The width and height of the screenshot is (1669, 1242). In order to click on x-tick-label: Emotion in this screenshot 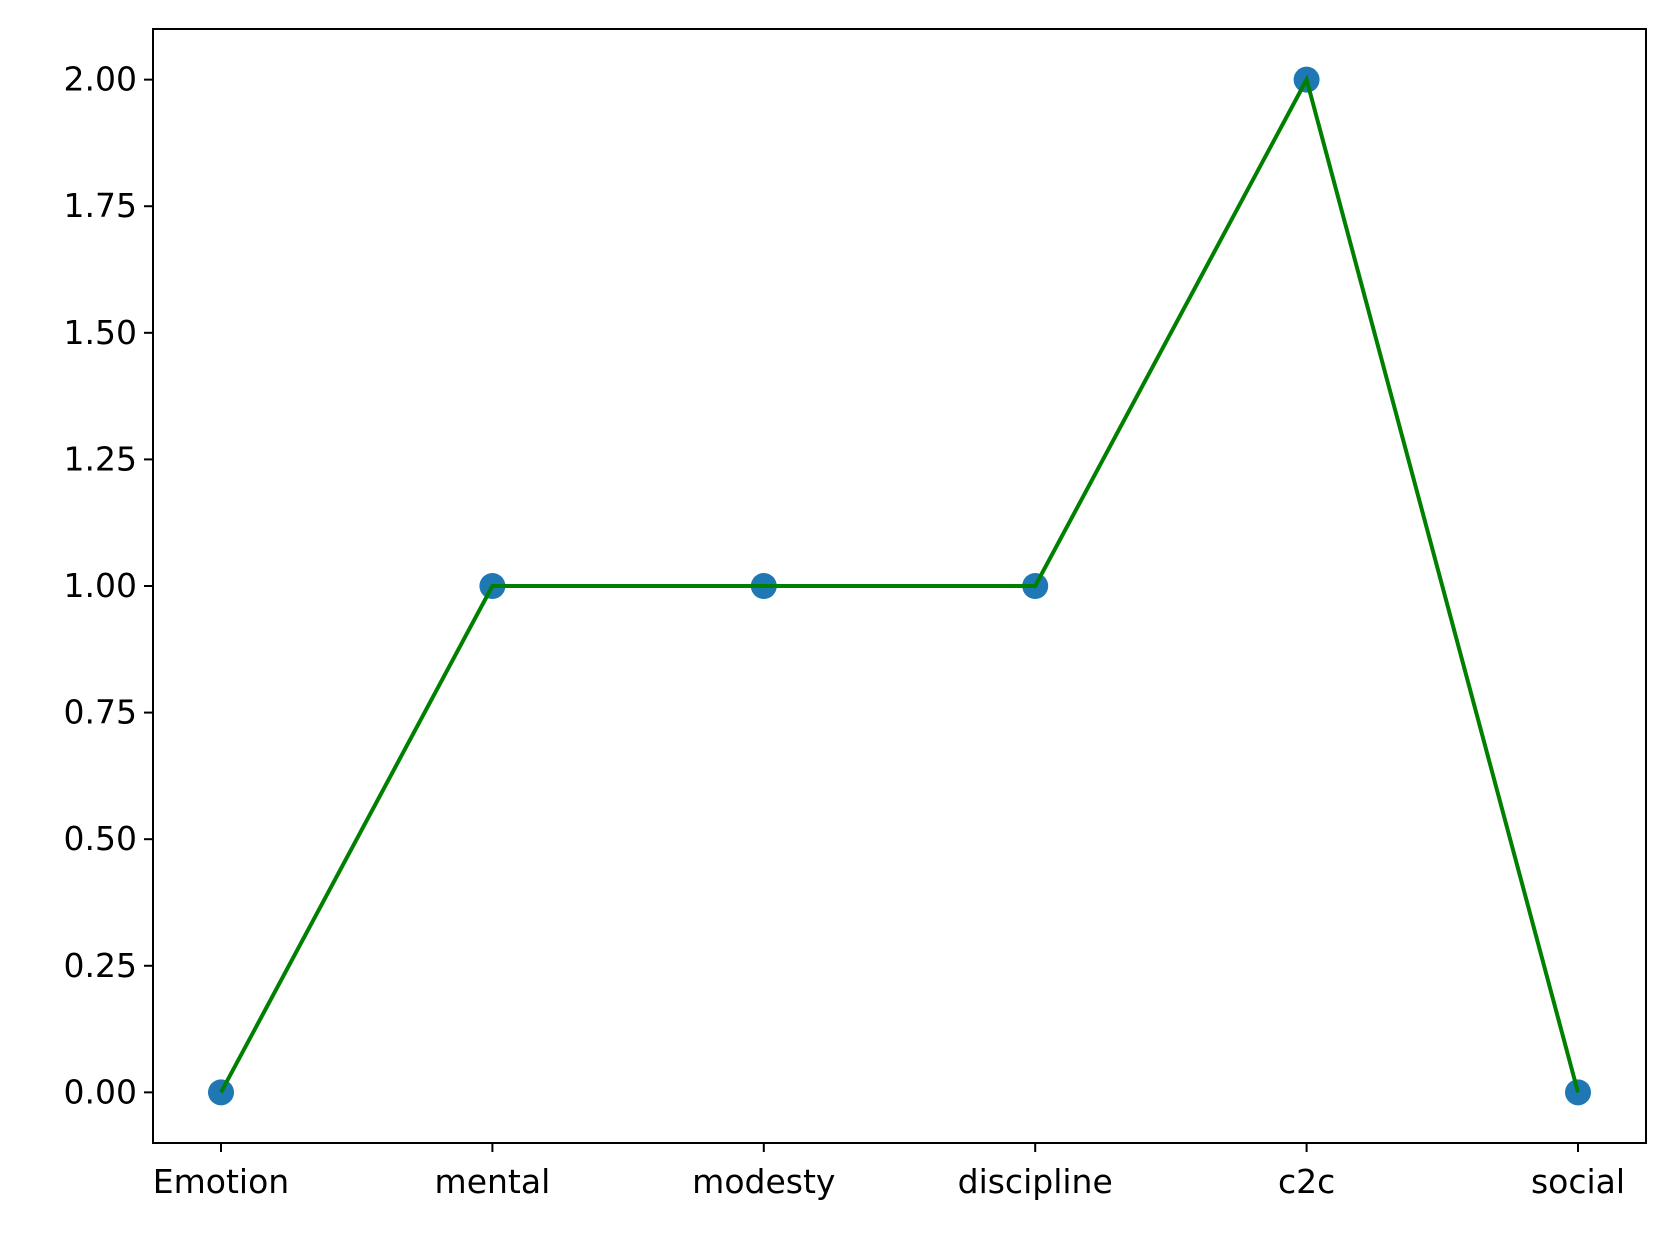, I will do `click(221, 1181)`.